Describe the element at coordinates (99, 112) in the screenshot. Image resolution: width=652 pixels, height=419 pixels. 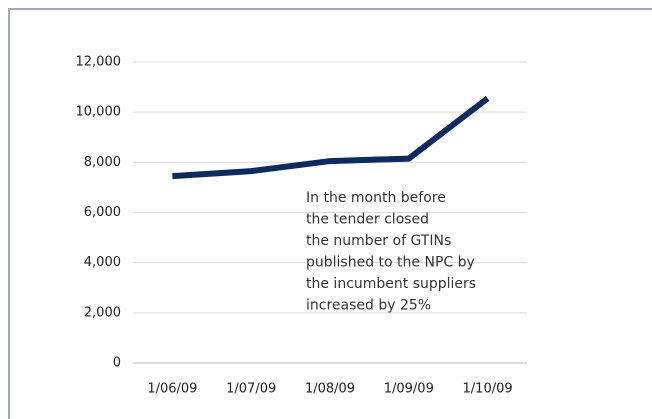
I see `y-tick-label: 10,000` at that location.